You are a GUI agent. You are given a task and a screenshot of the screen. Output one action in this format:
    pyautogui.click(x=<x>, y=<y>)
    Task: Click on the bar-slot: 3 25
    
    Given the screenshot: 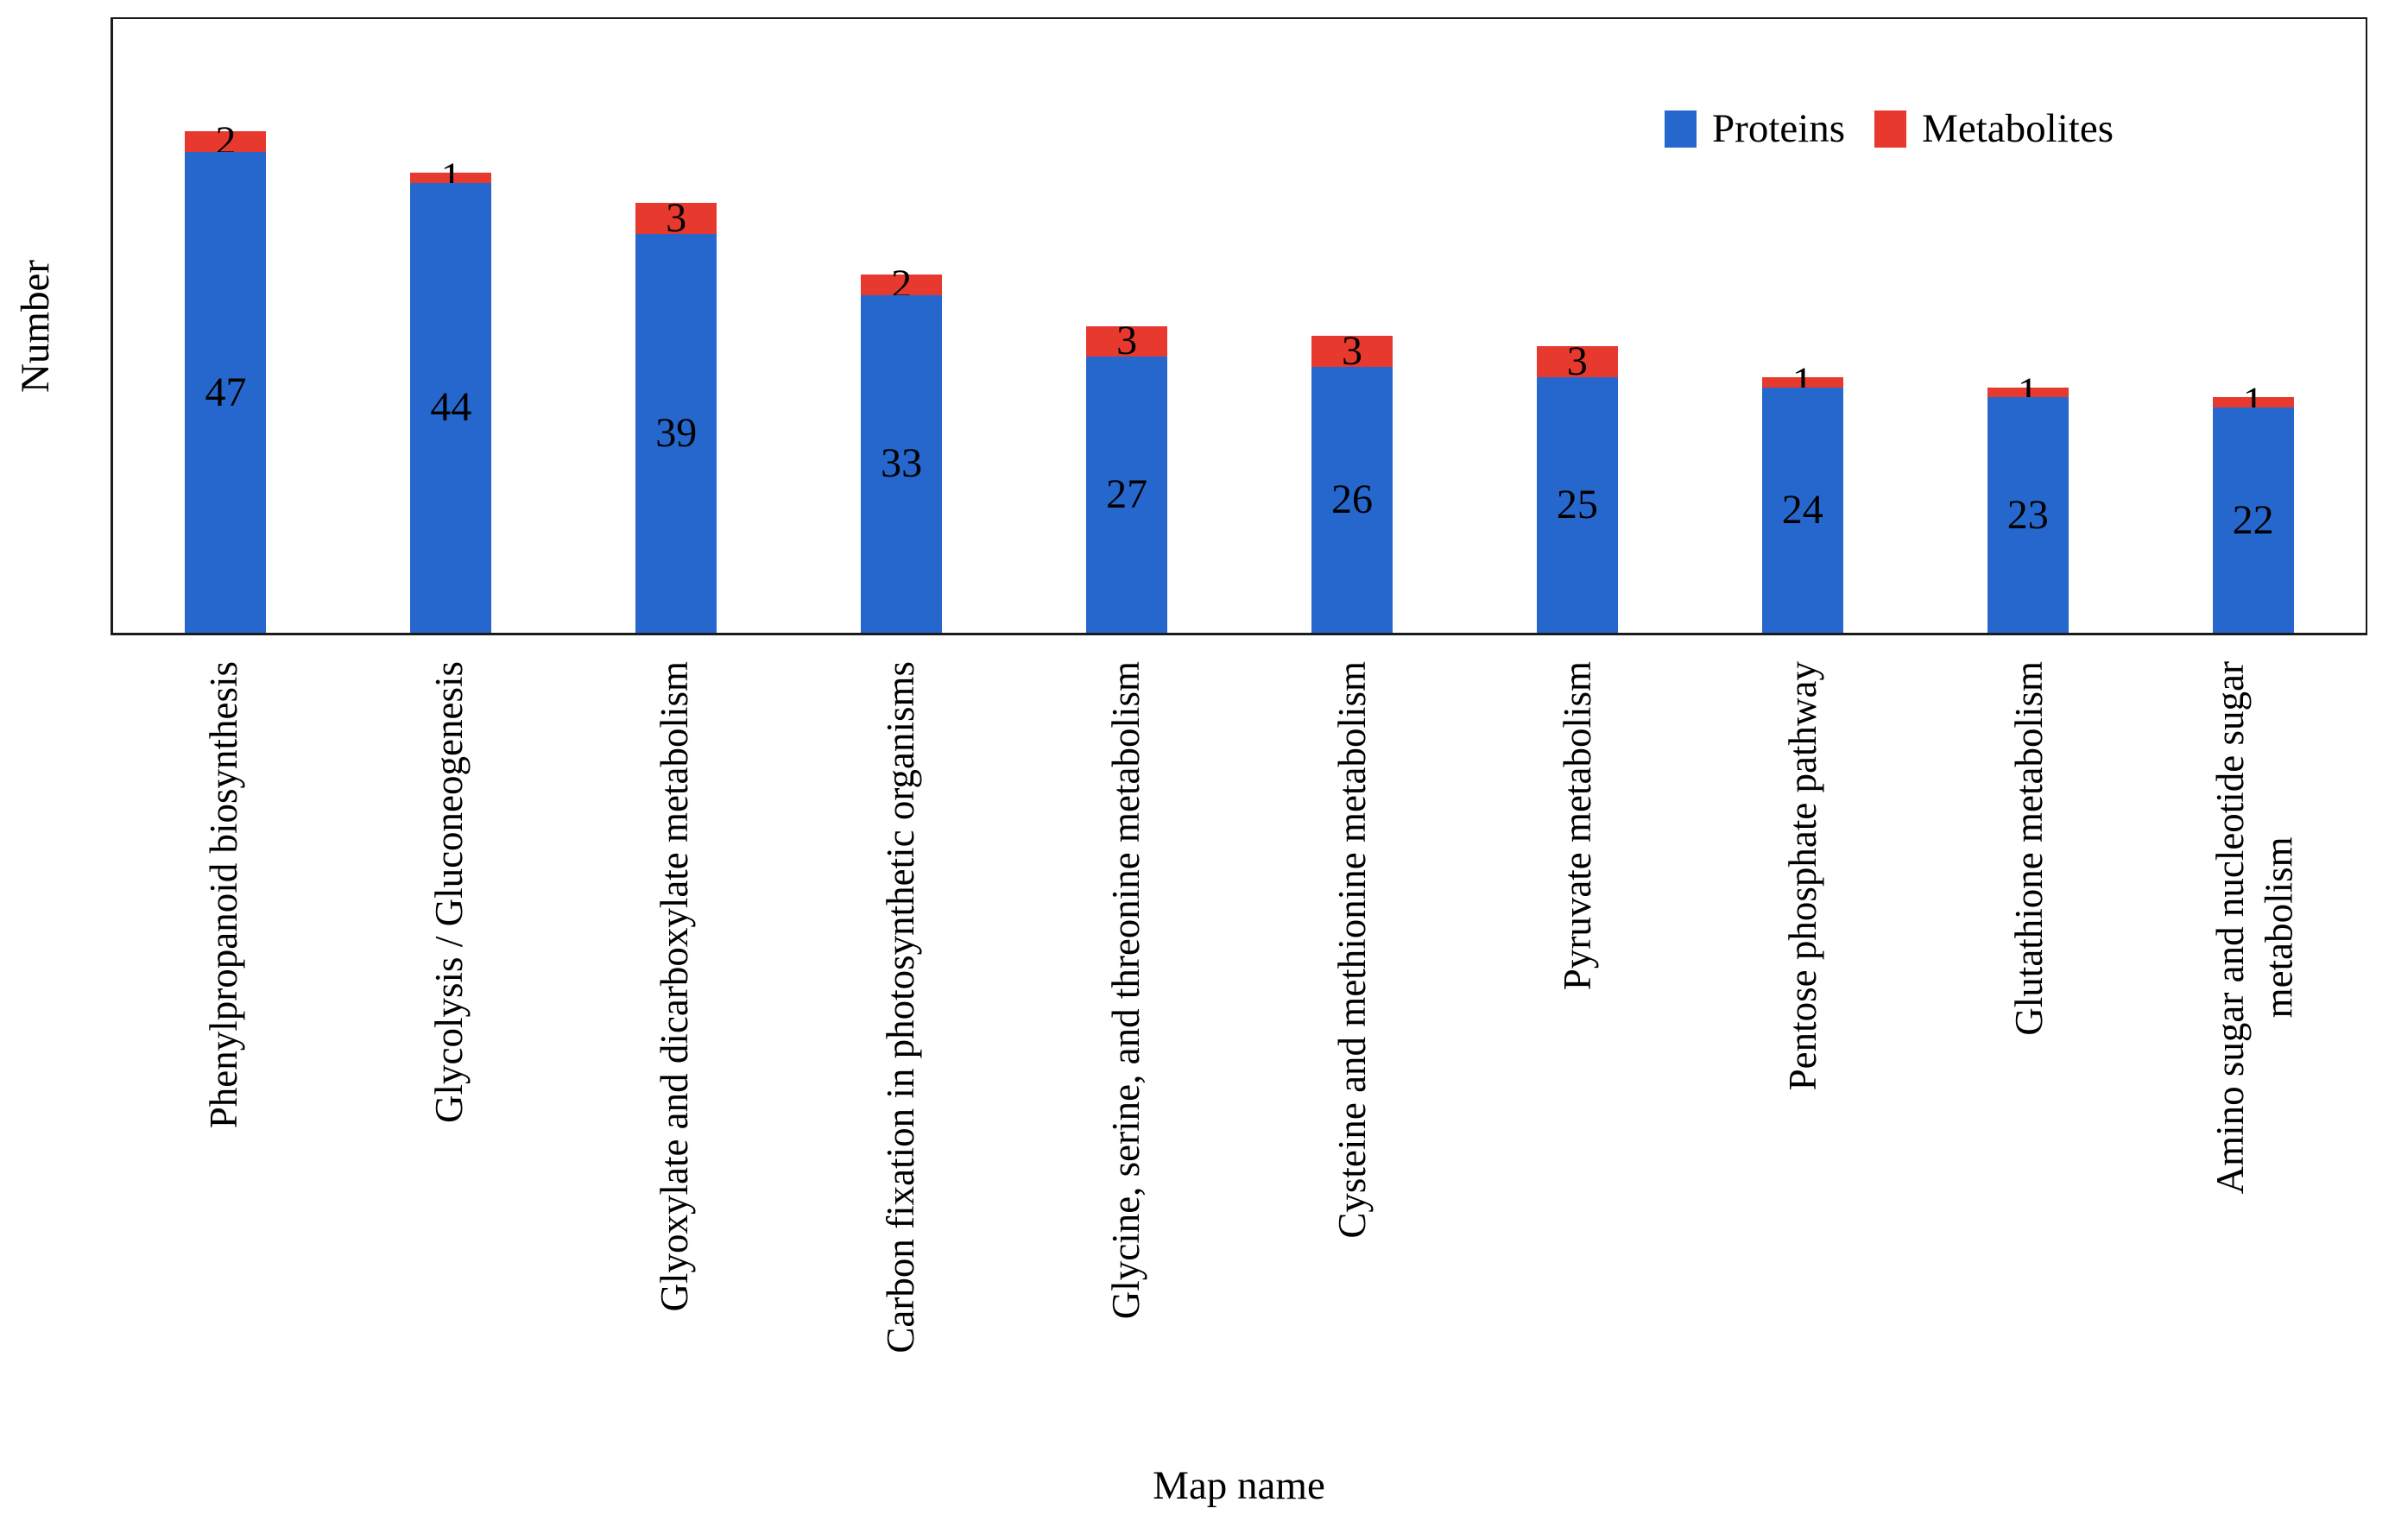 What is the action you would take?
    pyautogui.click(x=1577, y=326)
    